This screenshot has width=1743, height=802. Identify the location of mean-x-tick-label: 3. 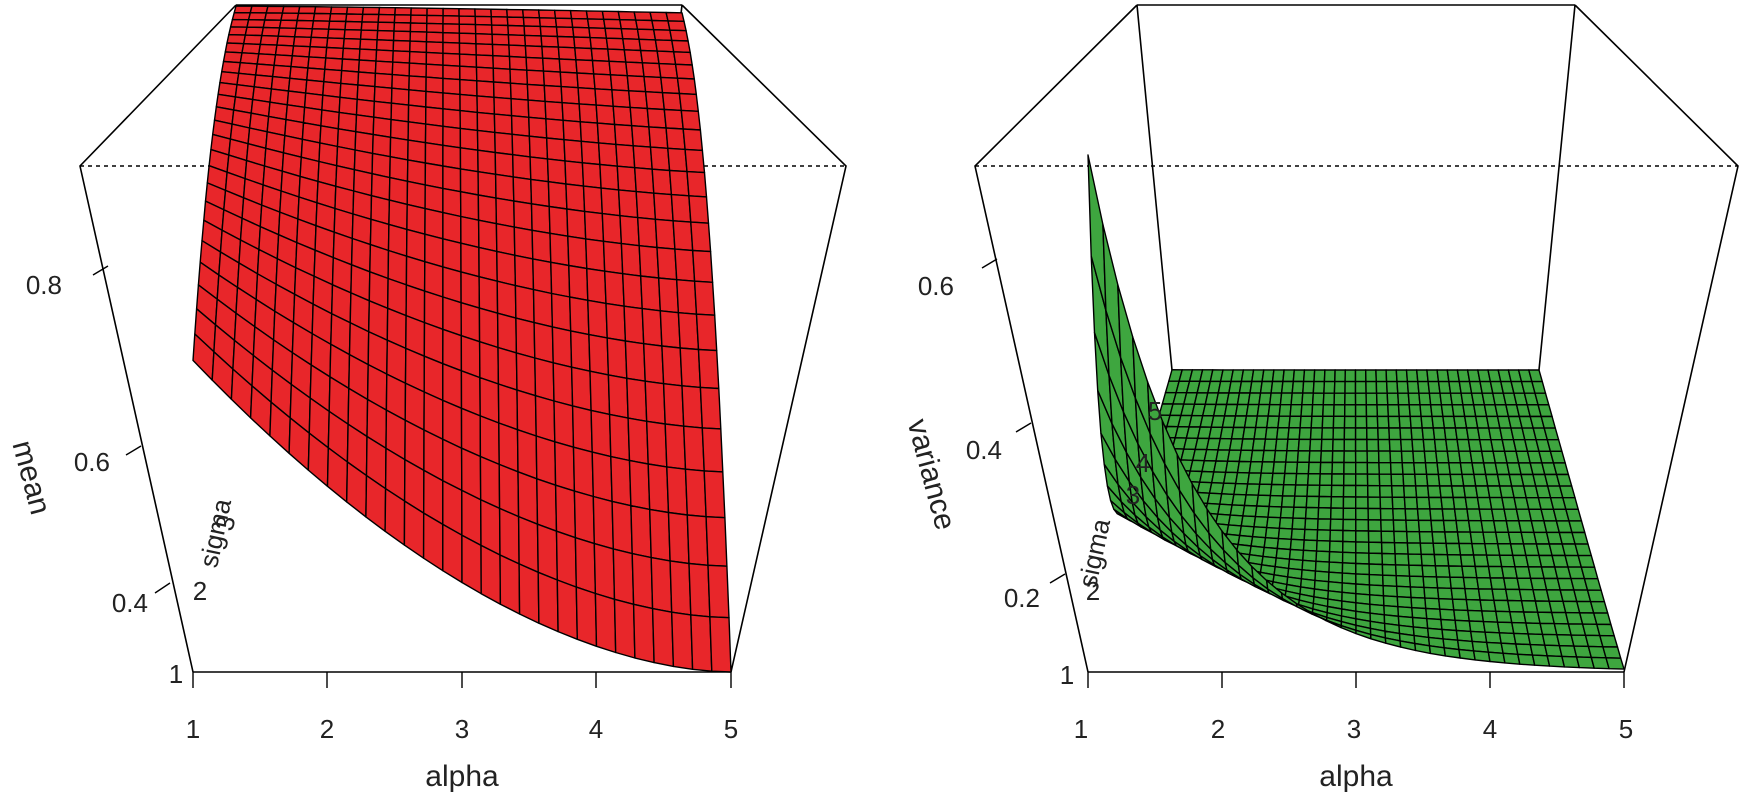
(462, 729).